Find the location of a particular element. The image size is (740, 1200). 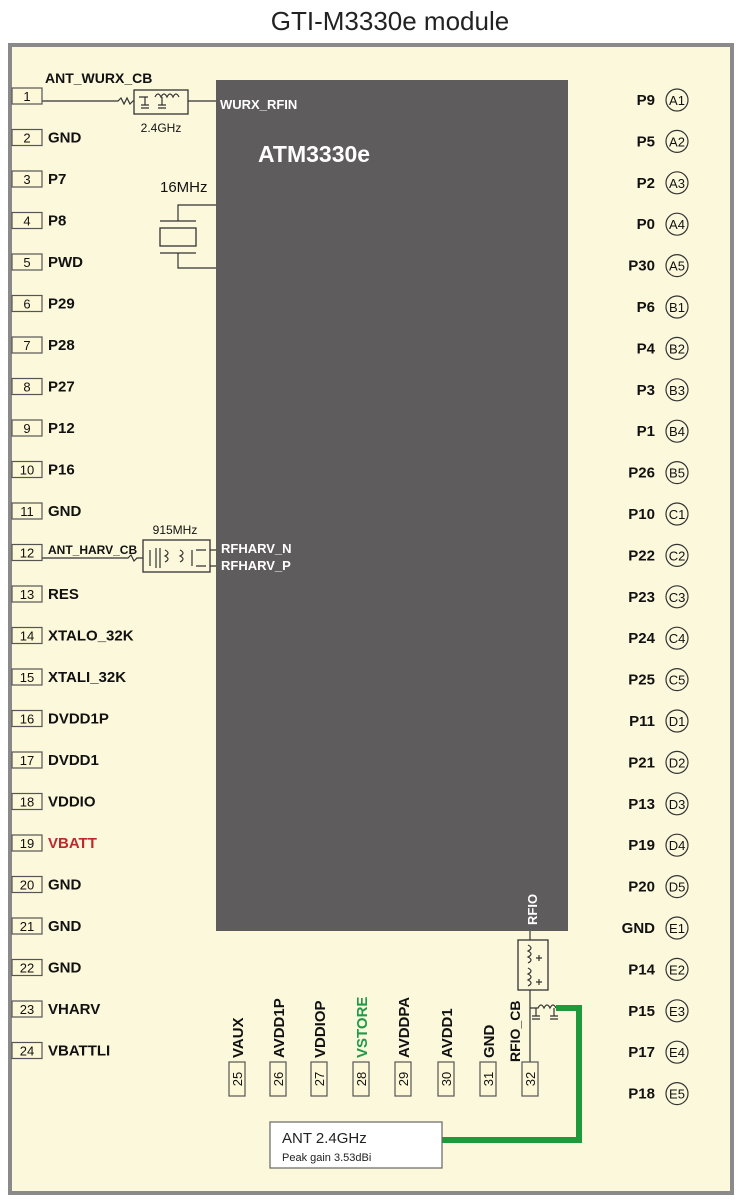

rfharv-n-label: RFHARV_N is located at coordinates (256, 548).